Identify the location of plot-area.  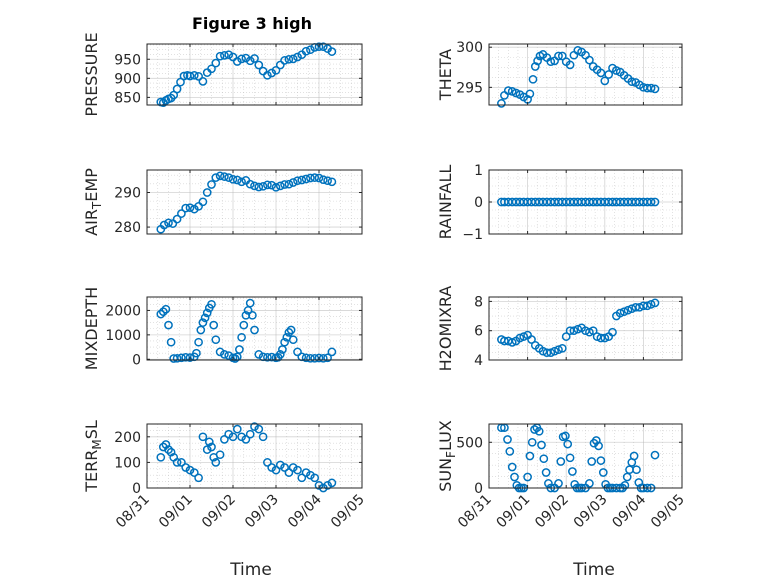
(254, 328).